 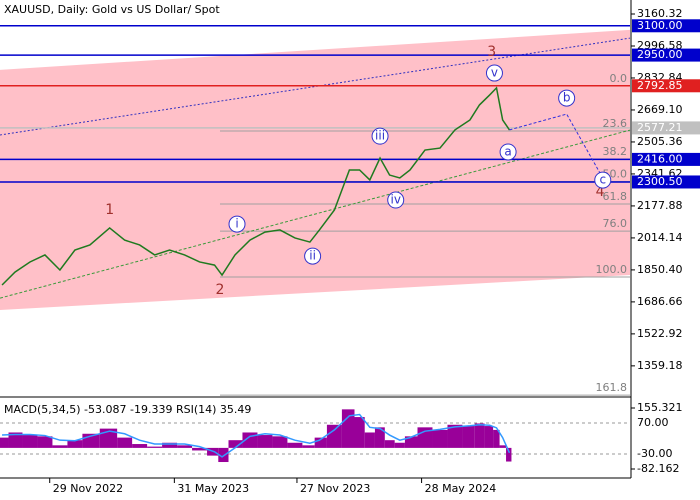 I want to click on wave-label: 1, so click(x=109, y=210).